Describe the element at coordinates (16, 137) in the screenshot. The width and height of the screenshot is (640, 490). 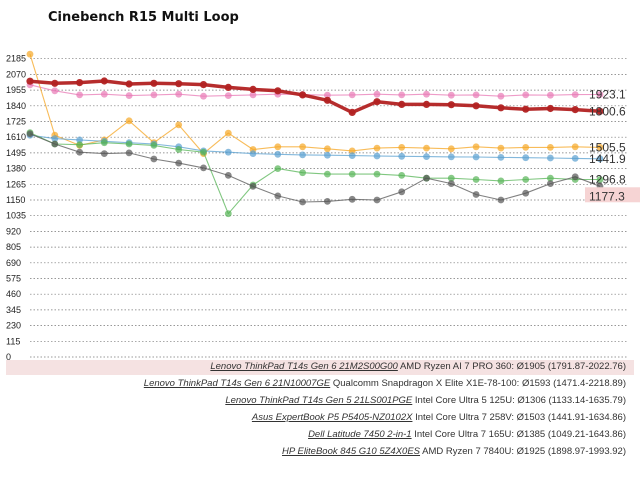
I see `y-tick-label: 1610` at that location.